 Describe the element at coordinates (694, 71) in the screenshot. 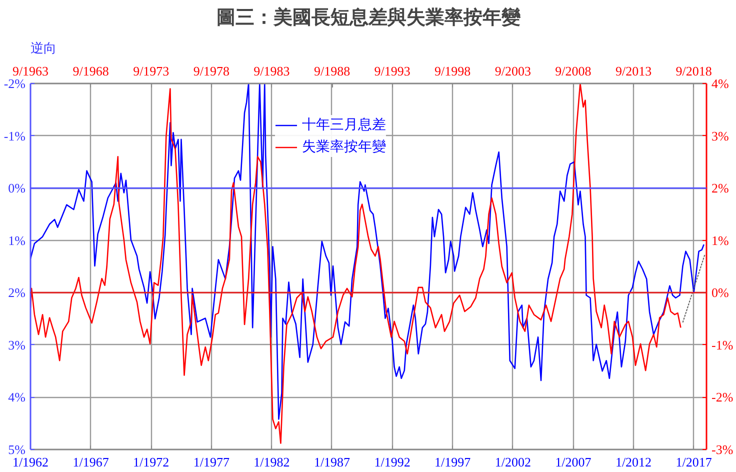

I see `x2-tick-label: 9/2018` at that location.